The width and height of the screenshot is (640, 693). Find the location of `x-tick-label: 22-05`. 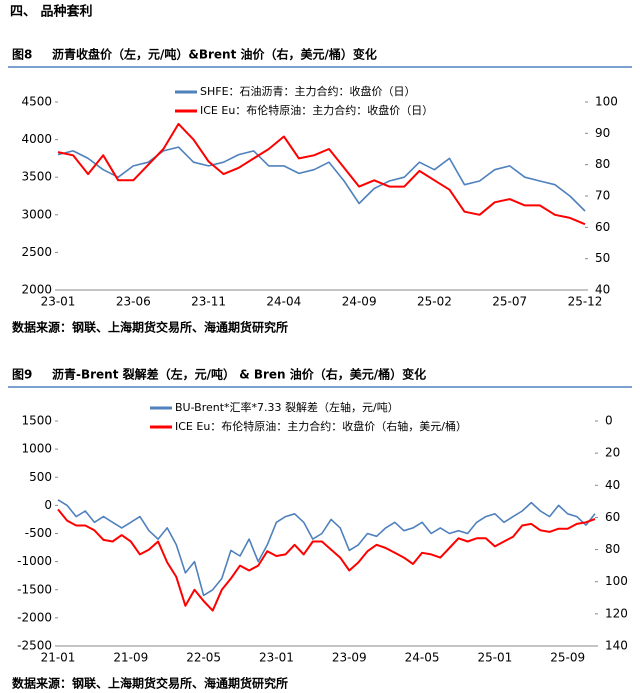

x-tick-label: 22-05 is located at coordinates (203, 658).